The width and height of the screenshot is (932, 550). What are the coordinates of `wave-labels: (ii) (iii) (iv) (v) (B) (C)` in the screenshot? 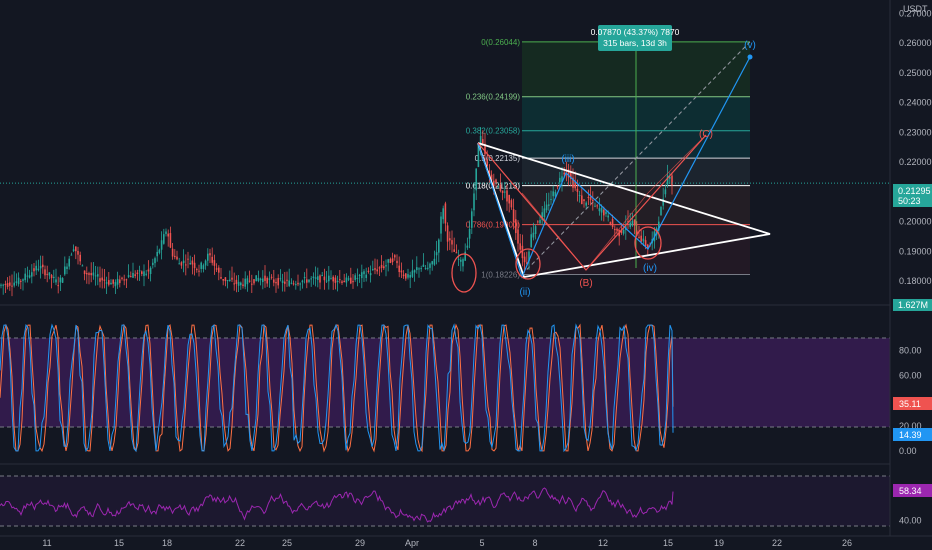 It's located at (637, 169).